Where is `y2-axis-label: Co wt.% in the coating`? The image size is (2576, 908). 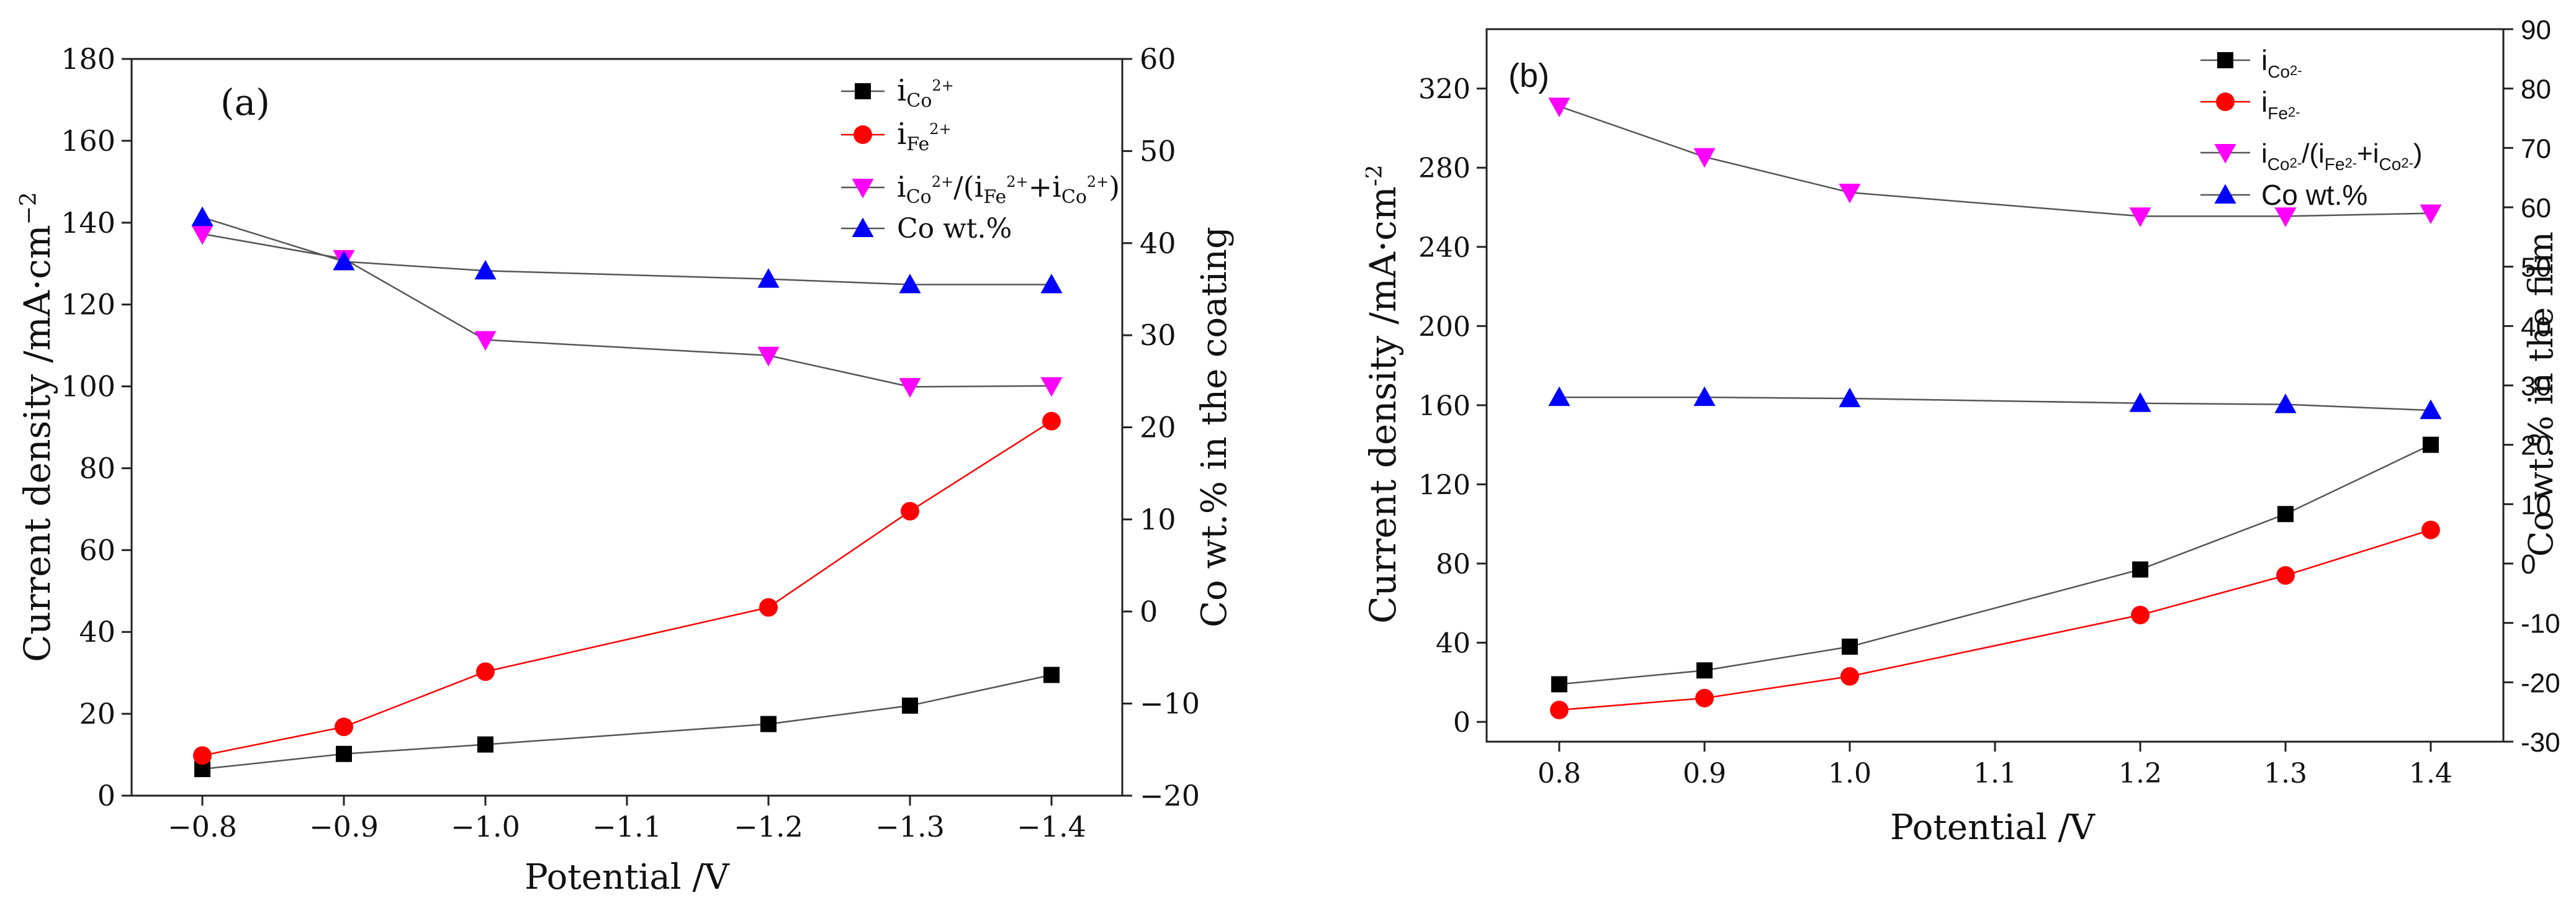
y2-axis-label: Co wt.% in the coating is located at coordinates (1214, 427).